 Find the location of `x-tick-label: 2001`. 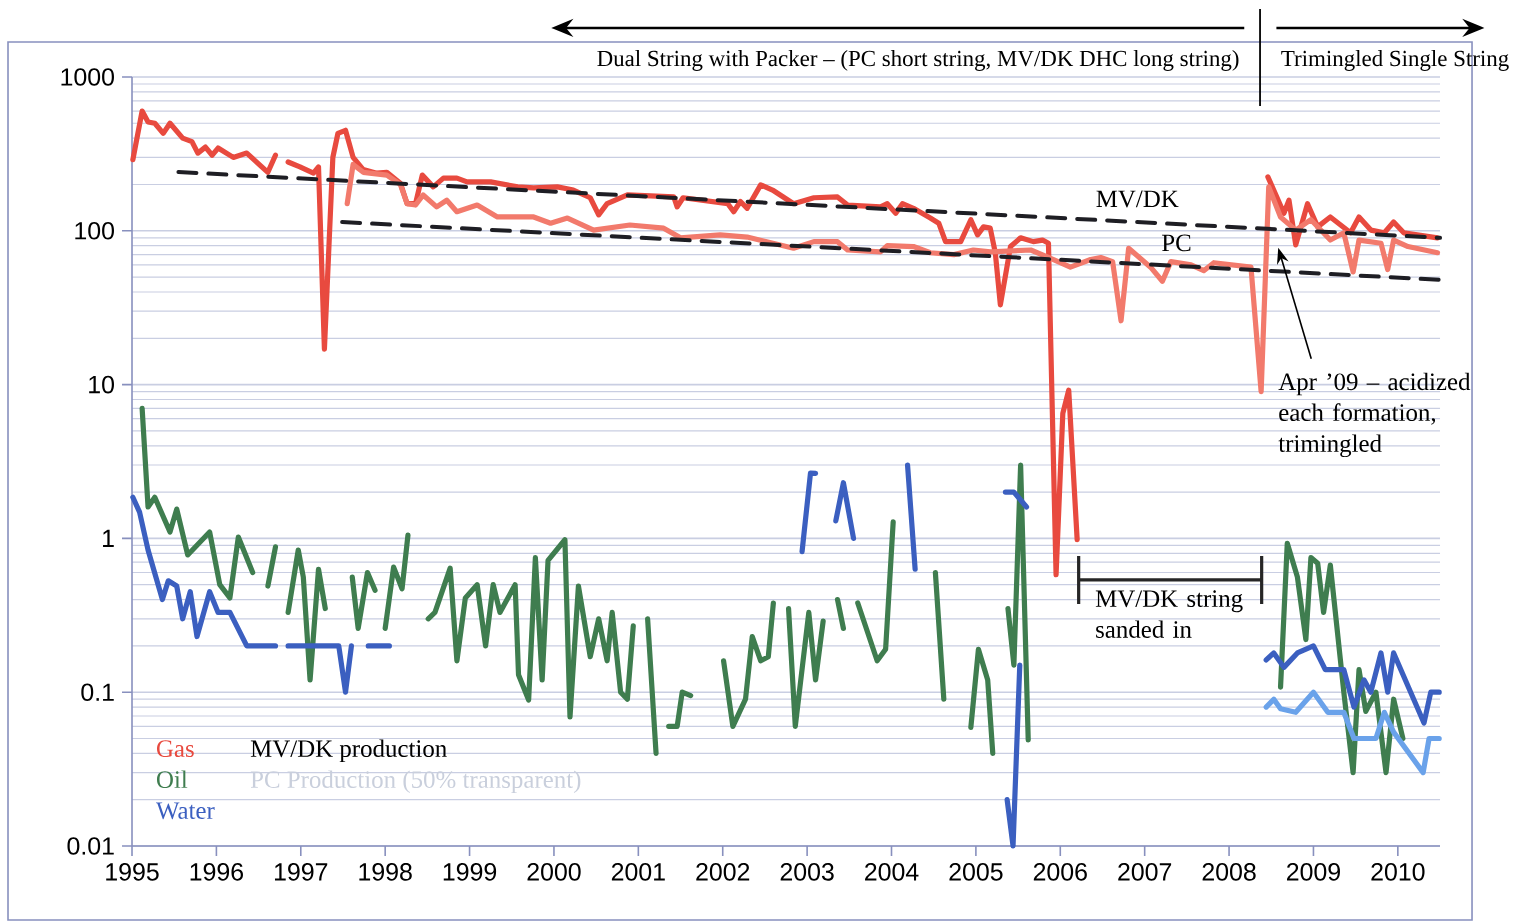

x-tick-label: 2001 is located at coordinates (638, 872).